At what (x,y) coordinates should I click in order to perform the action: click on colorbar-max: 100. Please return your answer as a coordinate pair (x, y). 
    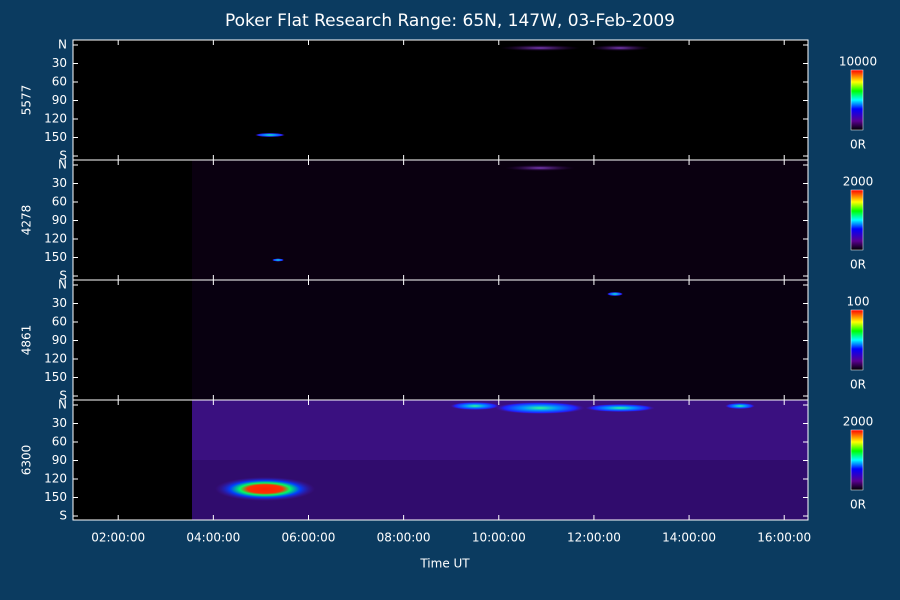
    Looking at the image, I should click on (858, 302).